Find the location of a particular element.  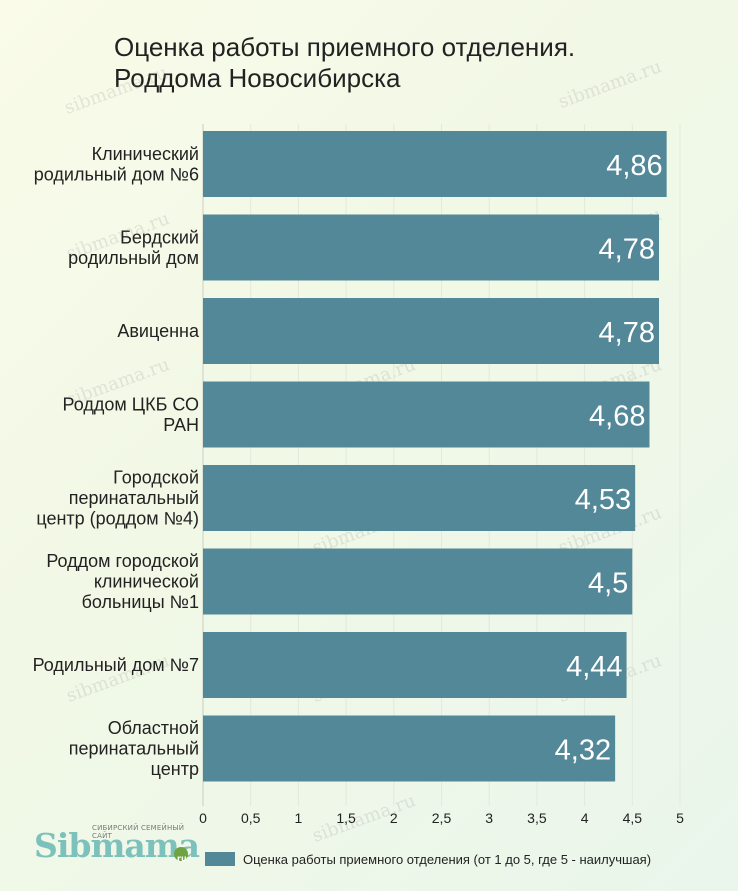

category-label: Областной перинатальный центр is located at coordinates (134, 748).